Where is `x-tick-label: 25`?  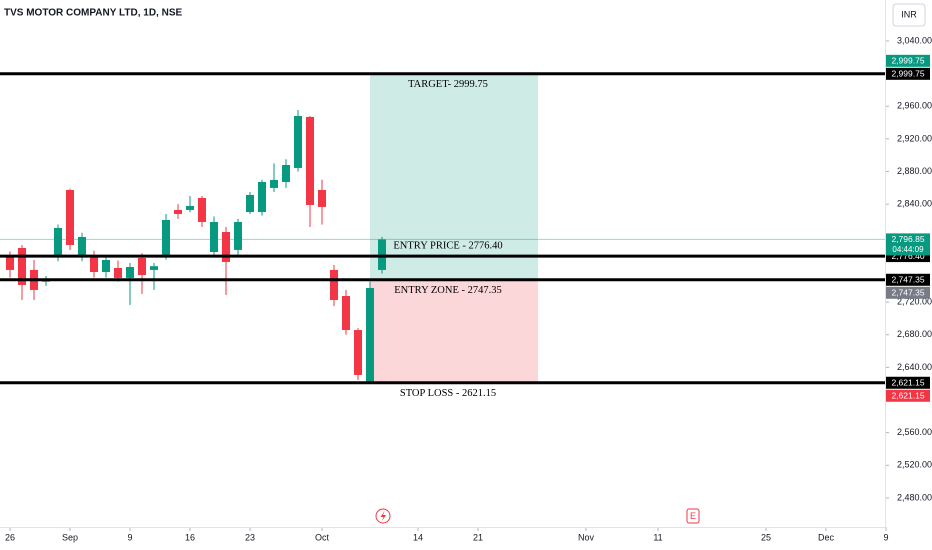
x-tick-label: 25 is located at coordinates (766, 537).